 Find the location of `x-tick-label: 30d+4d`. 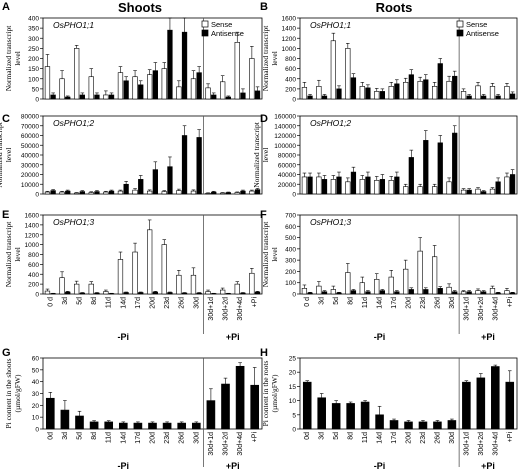

x-tick-label: 30d+4d is located at coordinates (240, 444).